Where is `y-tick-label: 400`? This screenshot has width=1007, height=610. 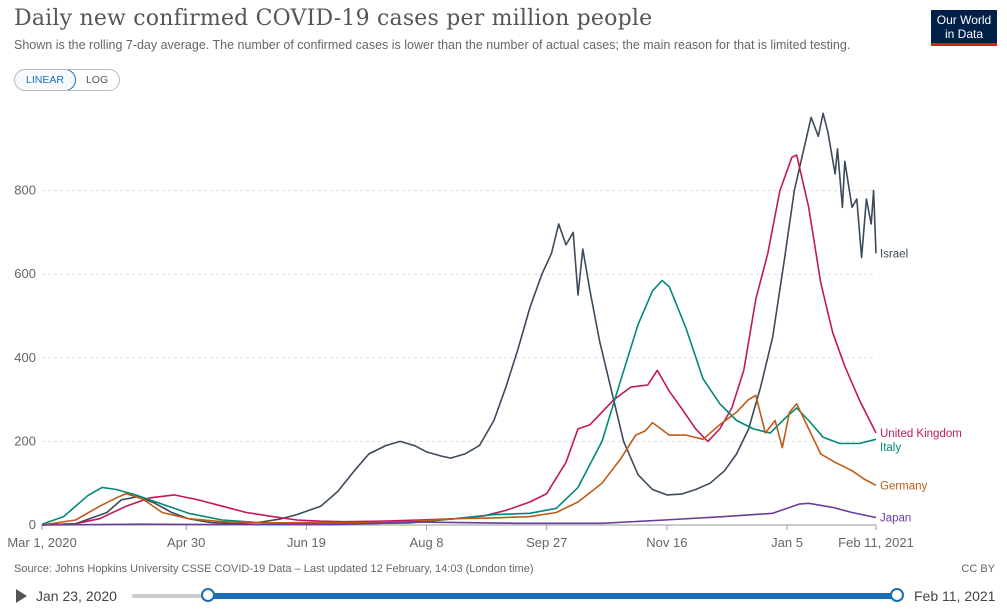
y-tick-label: 400 is located at coordinates (25, 357).